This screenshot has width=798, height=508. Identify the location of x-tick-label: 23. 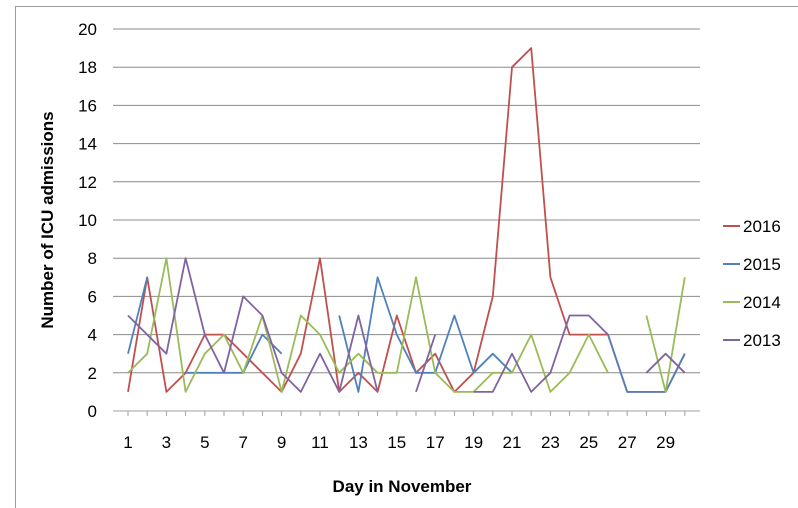
(550, 442).